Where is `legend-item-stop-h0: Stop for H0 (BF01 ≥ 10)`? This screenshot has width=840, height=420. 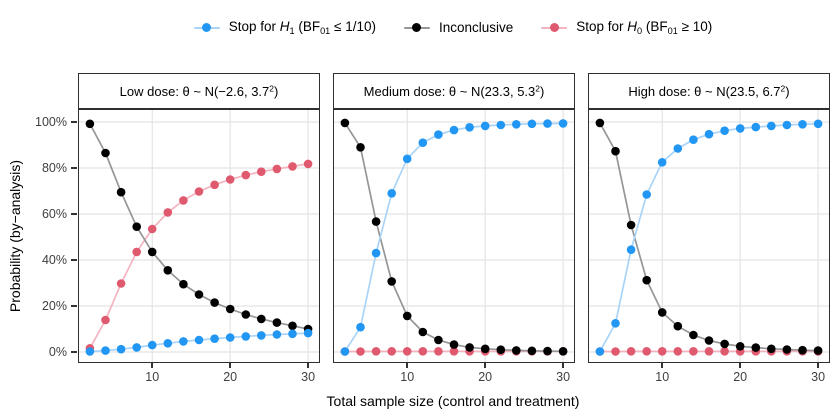
legend-item-stop-h0: Stop for H0 (BF01 ≥ 10) is located at coordinates (626, 27).